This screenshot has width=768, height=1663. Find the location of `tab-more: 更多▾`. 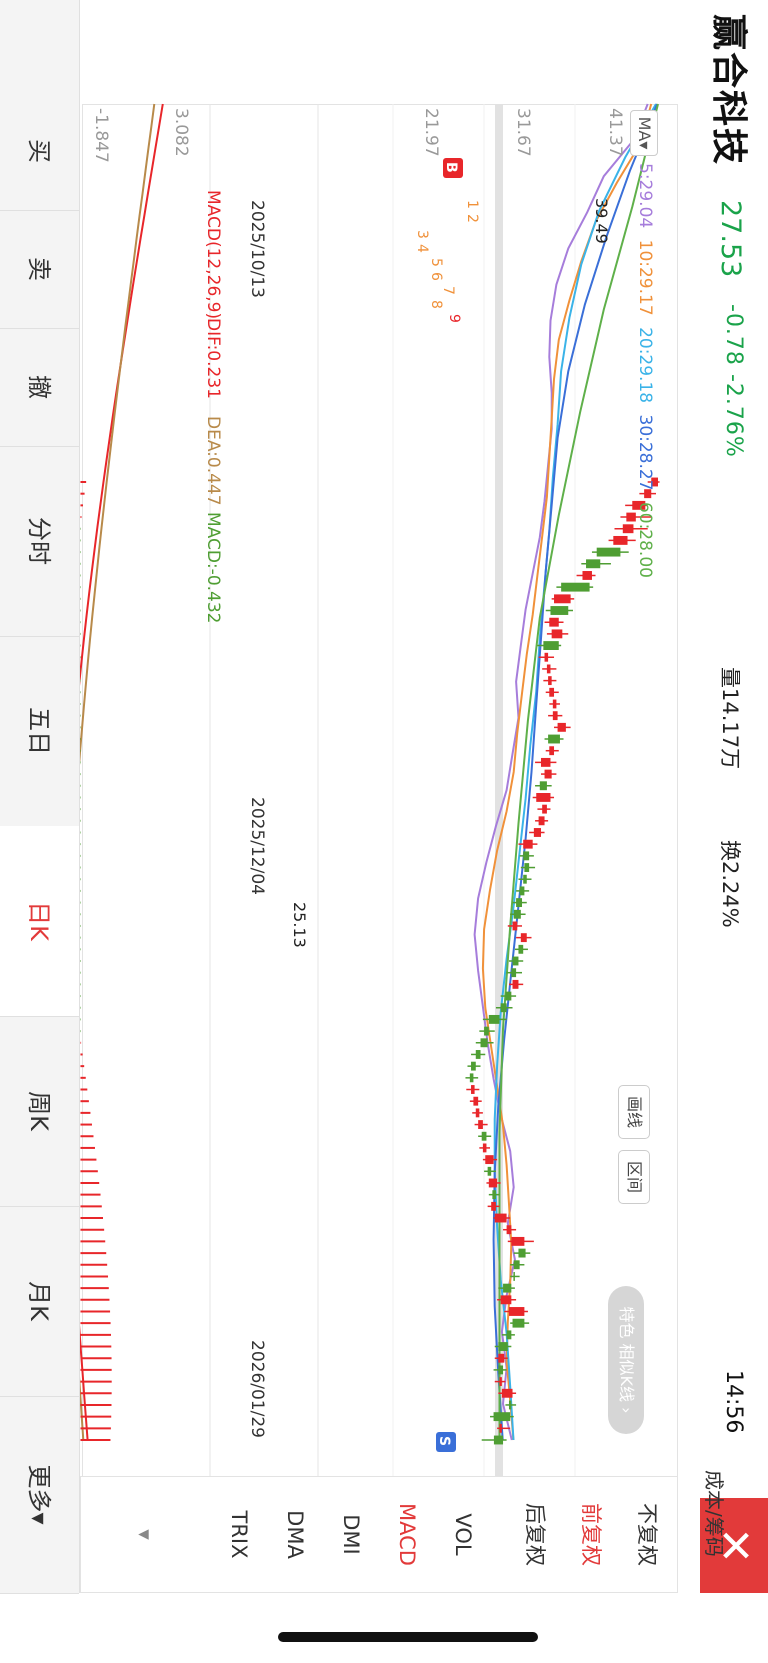

tab-more: 更多▾ is located at coordinates (39, 1495).